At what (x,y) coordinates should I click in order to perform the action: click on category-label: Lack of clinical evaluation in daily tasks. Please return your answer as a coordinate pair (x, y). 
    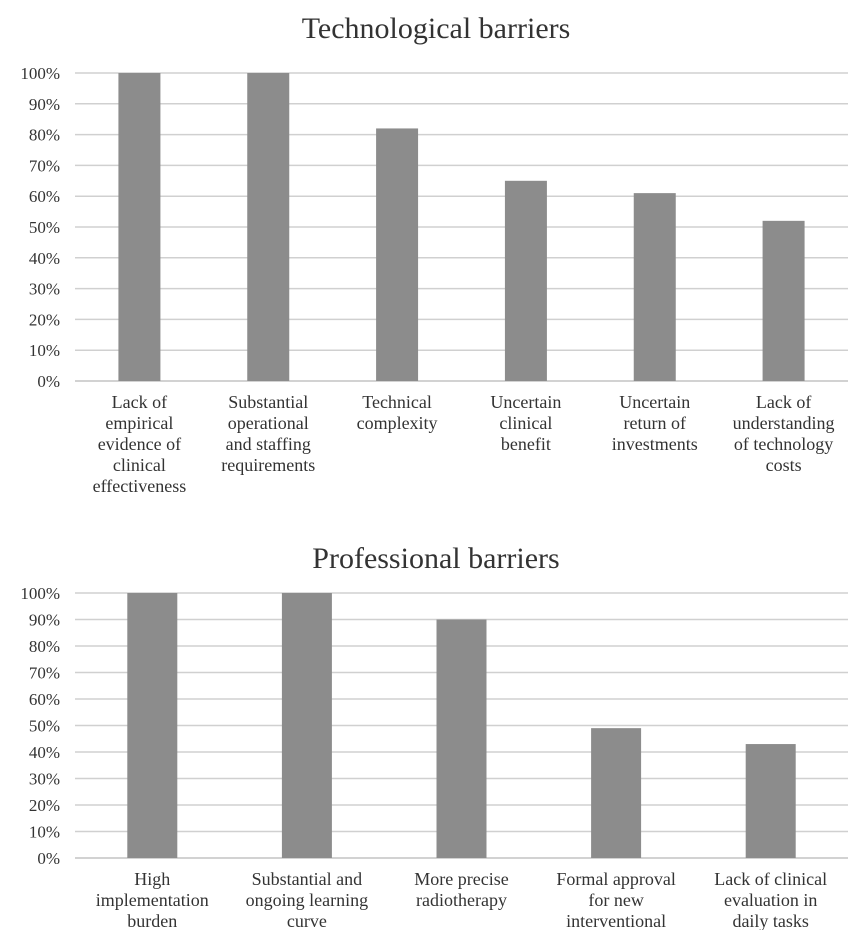
    Looking at the image, I should click on (770, 899).